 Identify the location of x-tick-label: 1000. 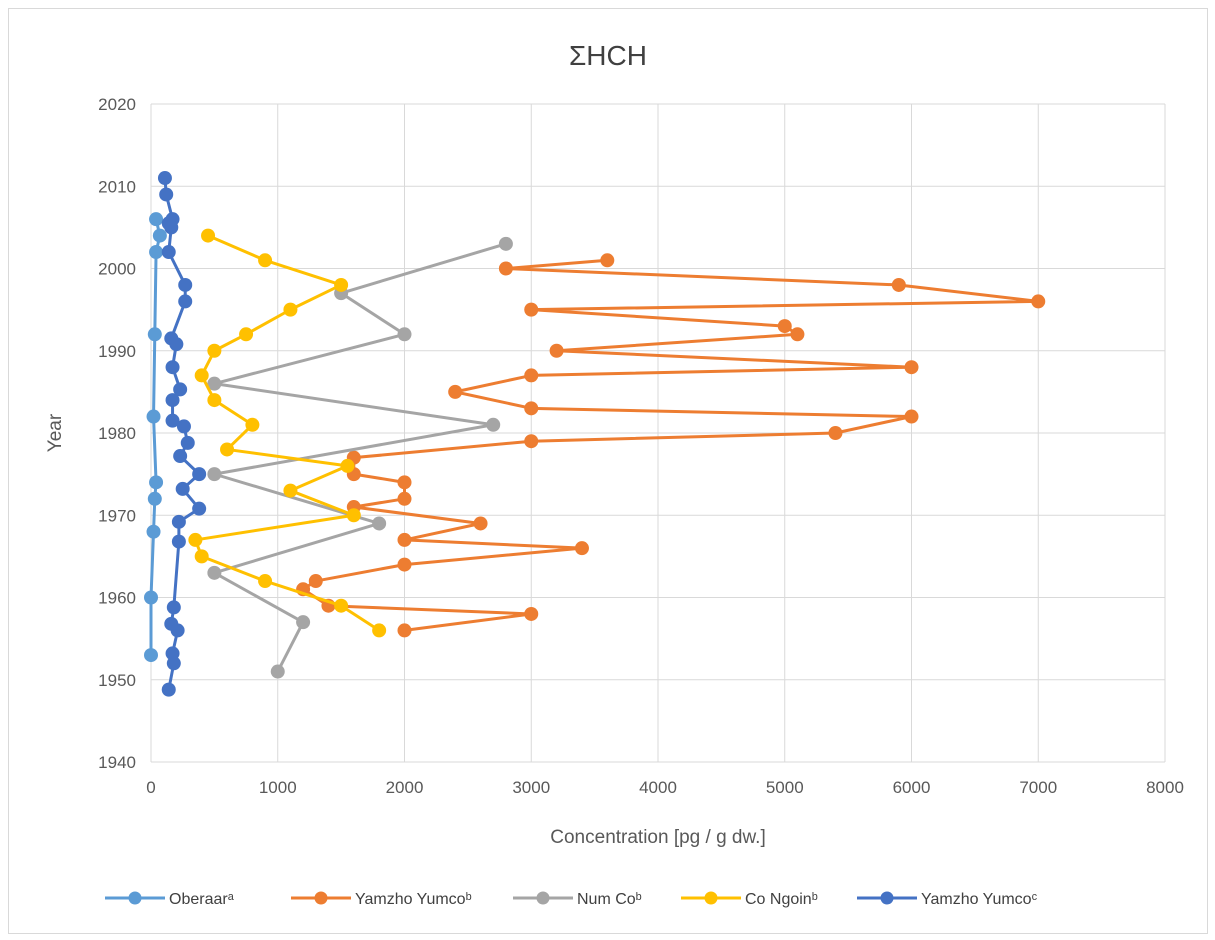
(278, 787).